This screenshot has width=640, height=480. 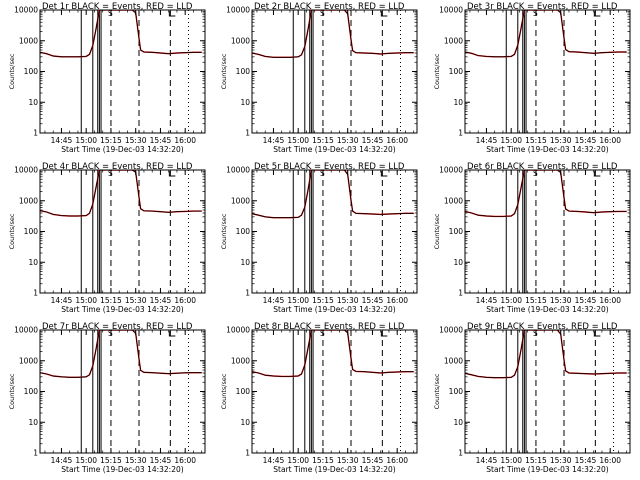 I want to click on panel-title: Det 5r BLACK = Events, RED = LLD, so click(x=329, y=167).